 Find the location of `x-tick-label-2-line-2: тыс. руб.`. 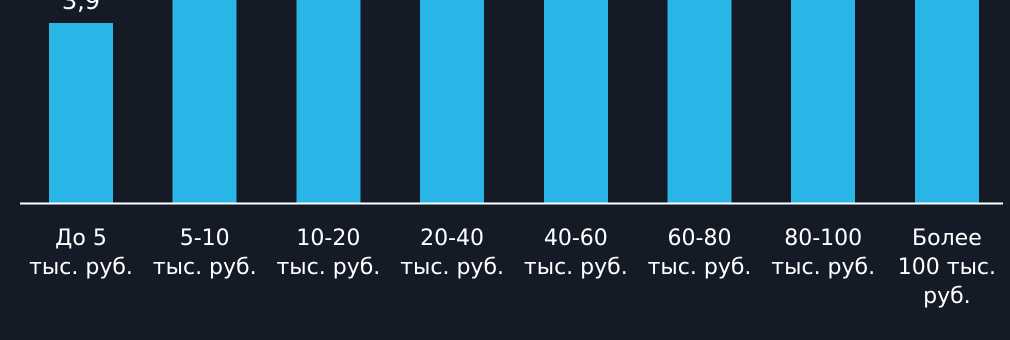

x-tick-label-2-line-2: тыс. руб. is located at coordinates (205, 267).